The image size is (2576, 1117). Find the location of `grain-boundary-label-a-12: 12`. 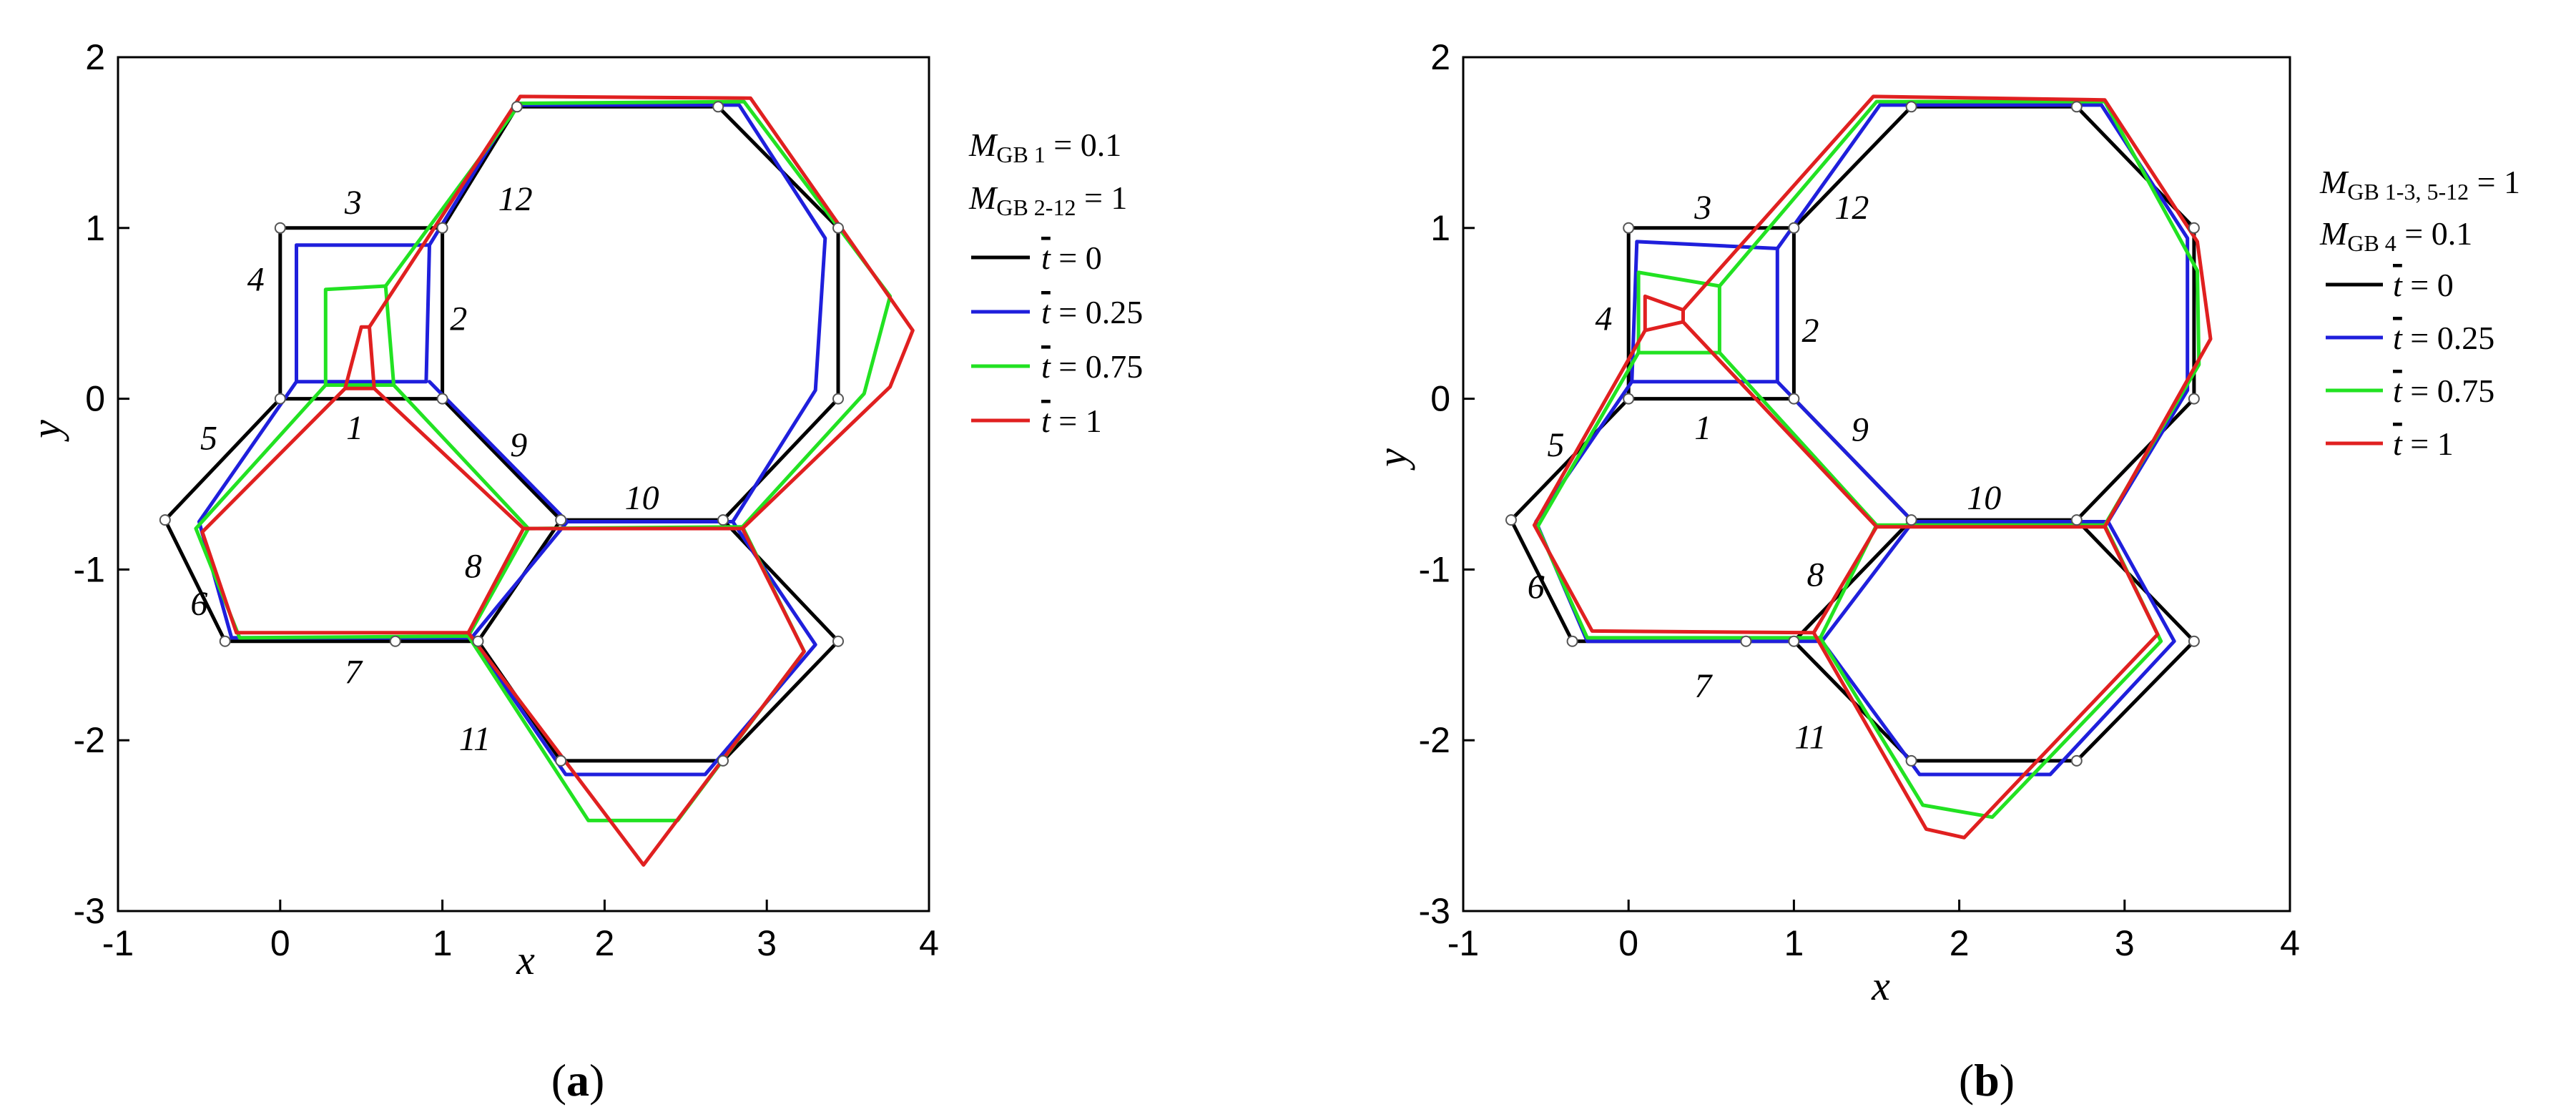

grain-boundary-label-a-12: 12 is located at coordinates (515, 199).